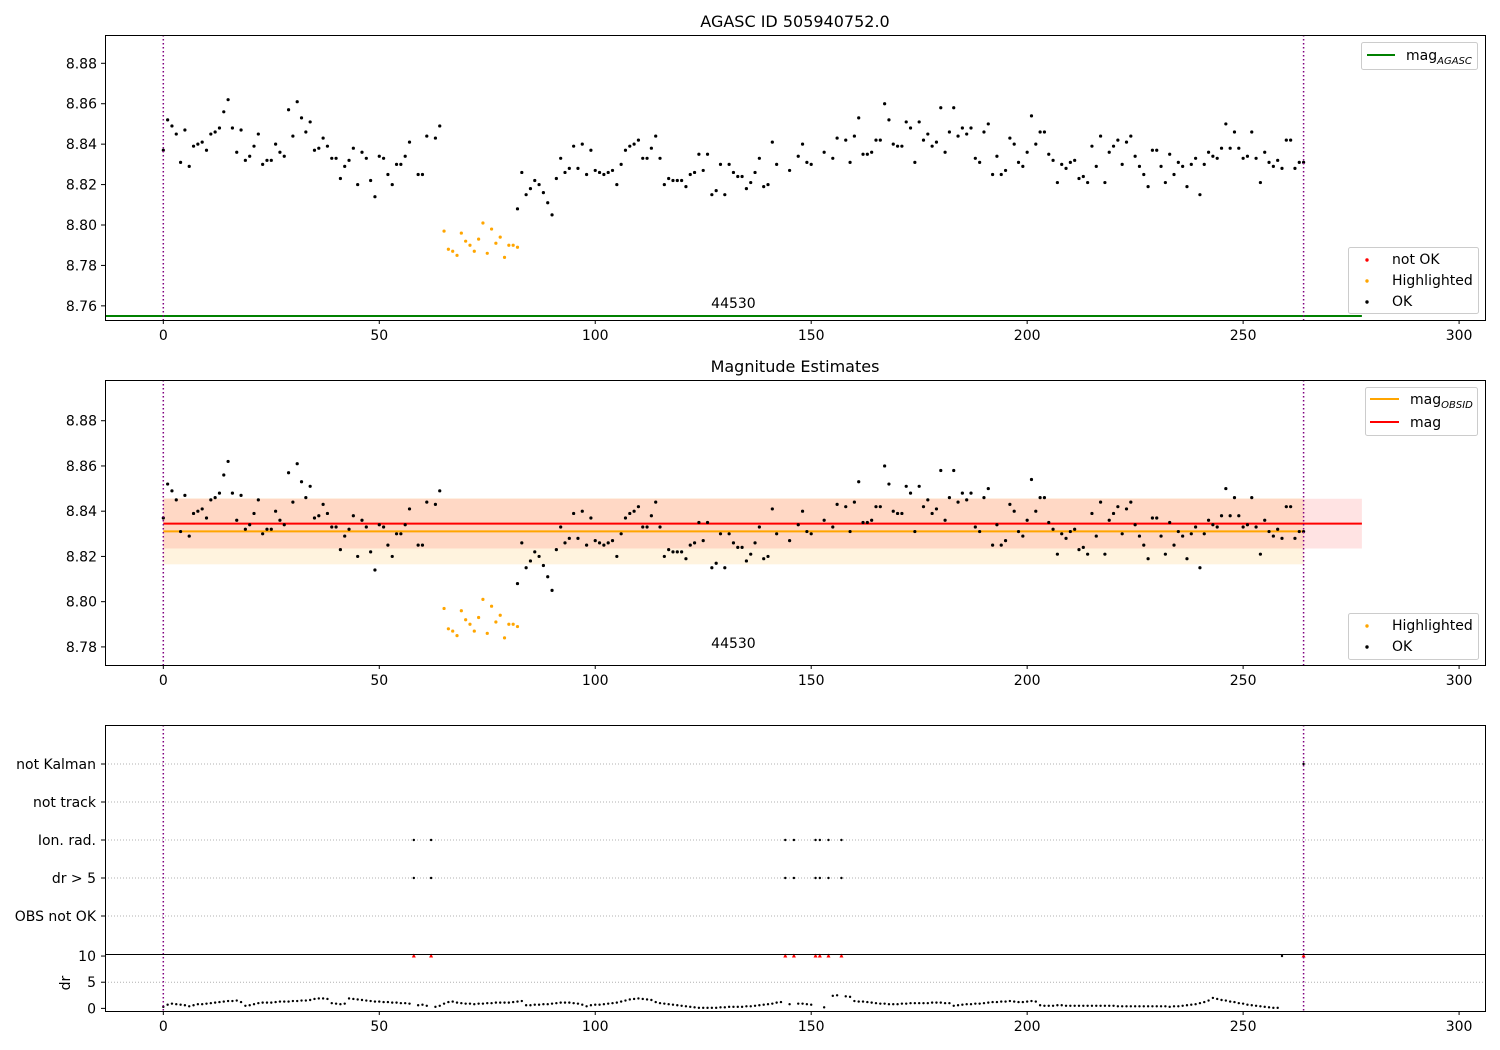 Image resolution: width=1500 pixels, height=1050 pixels. I want to click on obsid-label: 44530, so click(733, 304).